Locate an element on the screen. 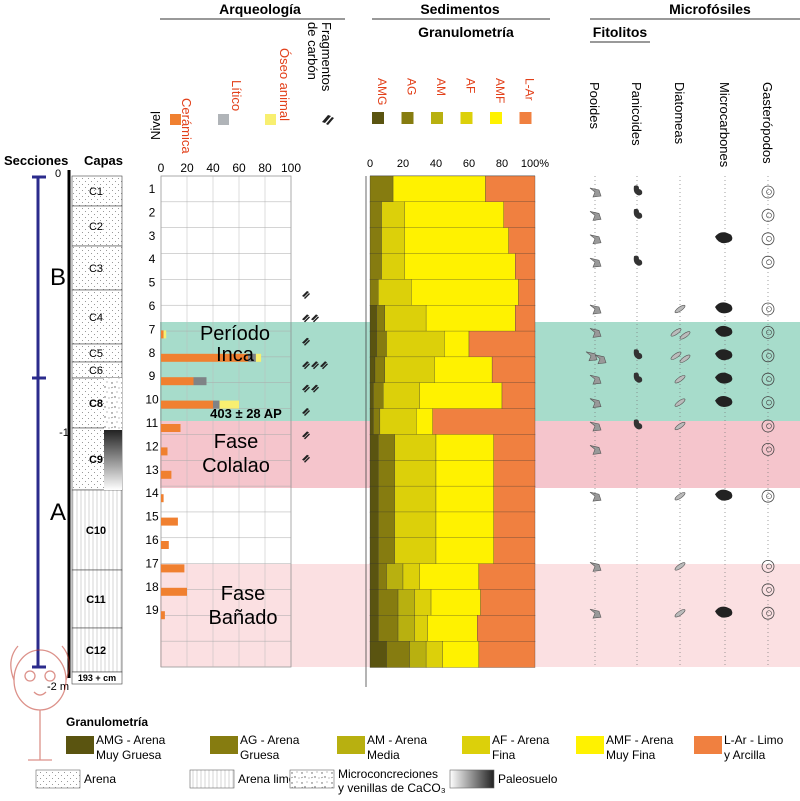 The height and width of the screenshot is (801, 800). micro-header-microcarbones: Microcarbones is located at coordinates (724, 125).